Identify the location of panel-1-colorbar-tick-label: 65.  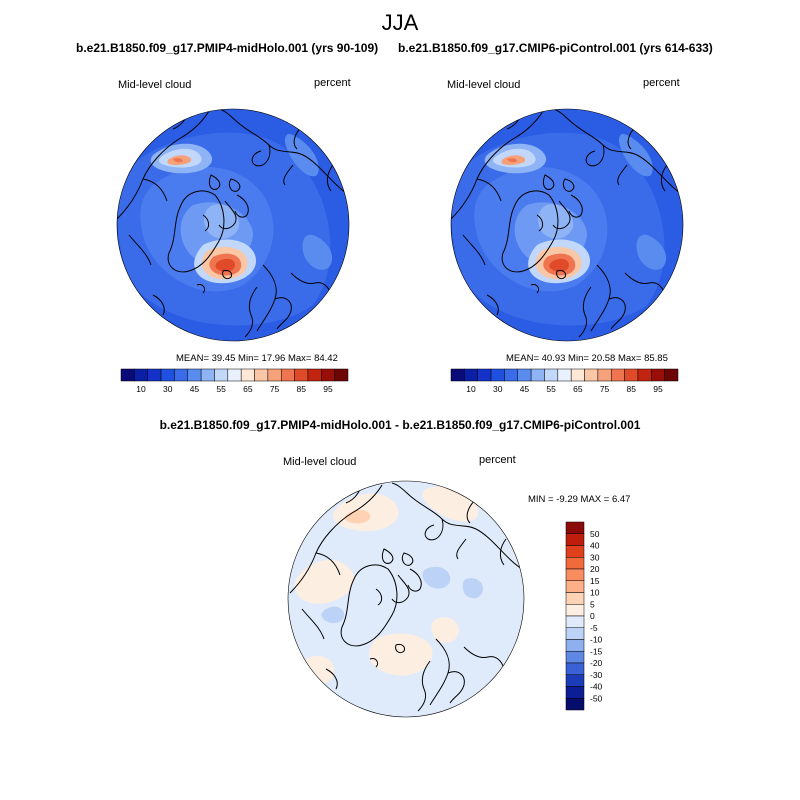
(248, 389).